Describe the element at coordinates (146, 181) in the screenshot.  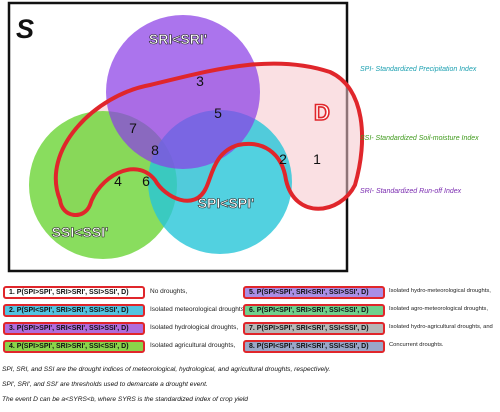
I see `region-6-label: 6` at that location.